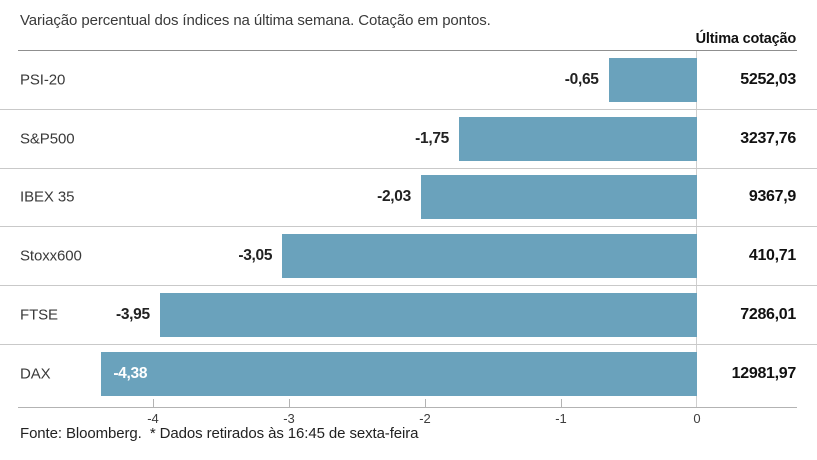  I want to click on last-quote-value: 3237,76, so click(768, 138).